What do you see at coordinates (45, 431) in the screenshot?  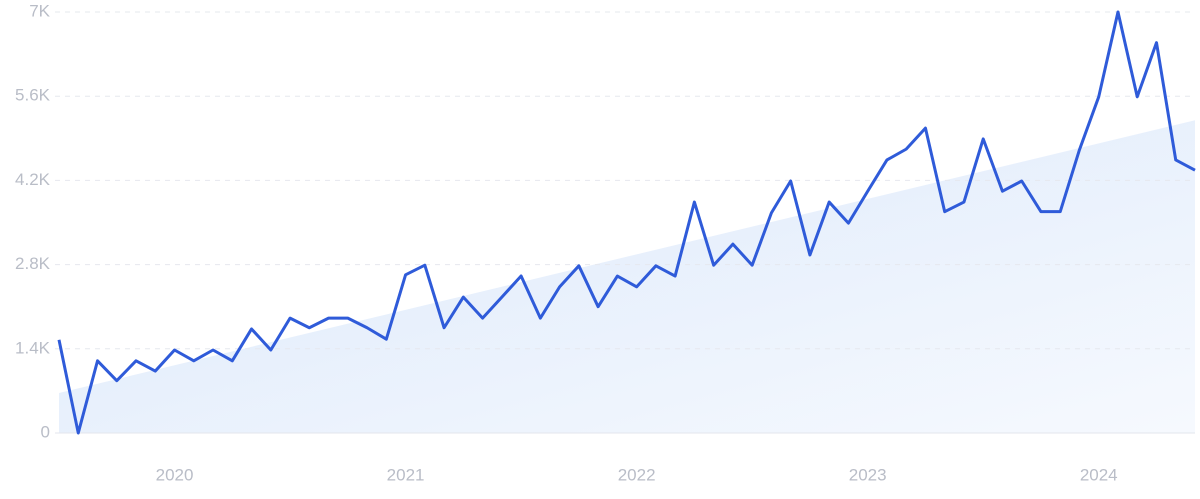 I see `y-tick-label: 0` at bounding box center [45, 431].